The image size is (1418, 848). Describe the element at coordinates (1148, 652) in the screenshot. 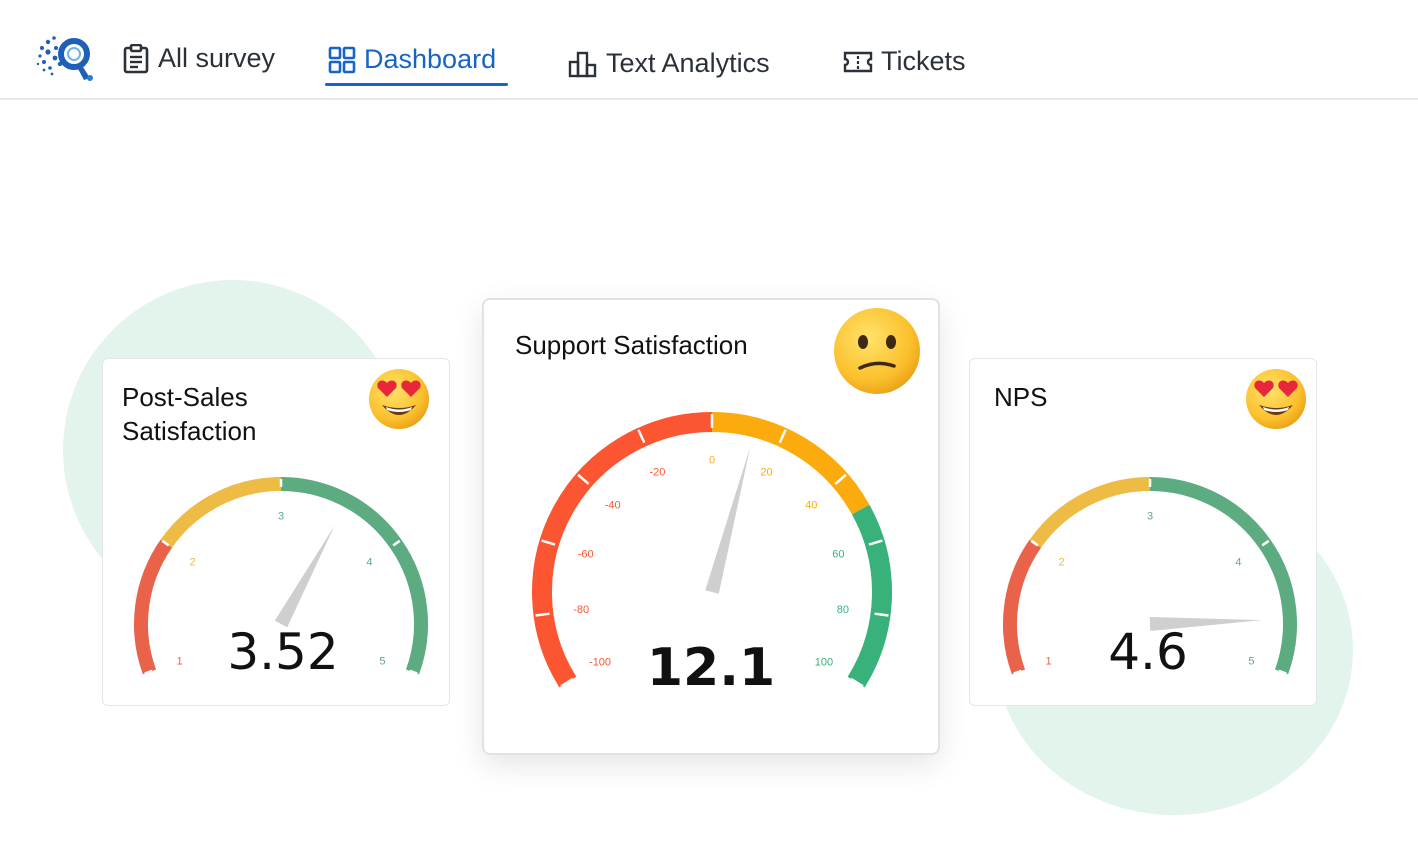

I see `gauge-value: 4.6` at that location.